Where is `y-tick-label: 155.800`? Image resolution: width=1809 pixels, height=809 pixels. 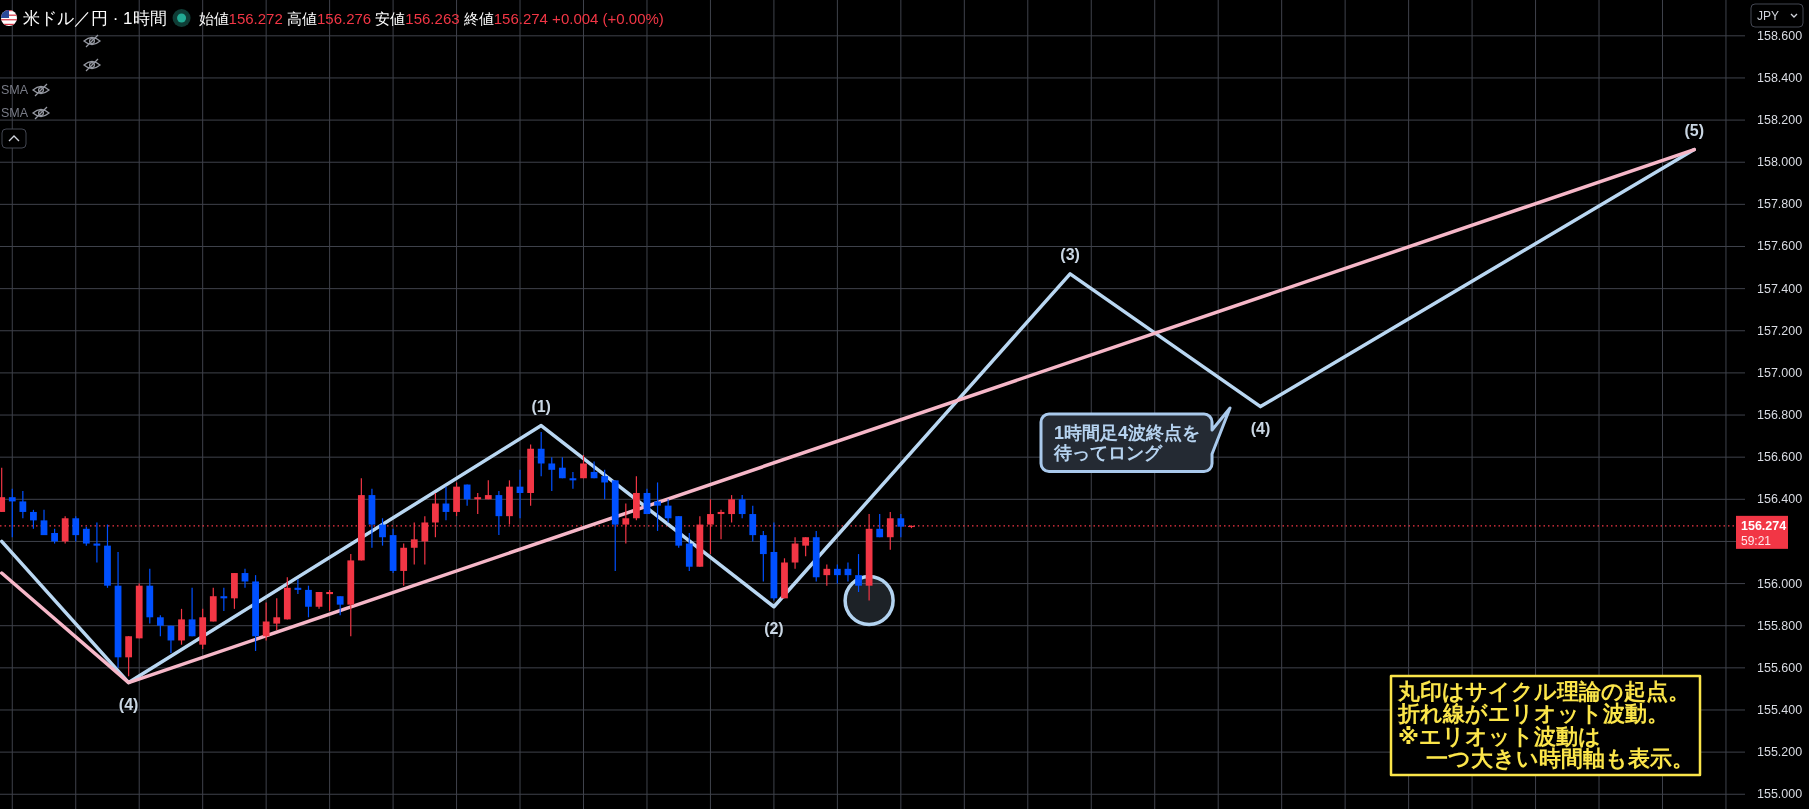 y-tick-label: 155.800 is located at coordinates (1780, 625).